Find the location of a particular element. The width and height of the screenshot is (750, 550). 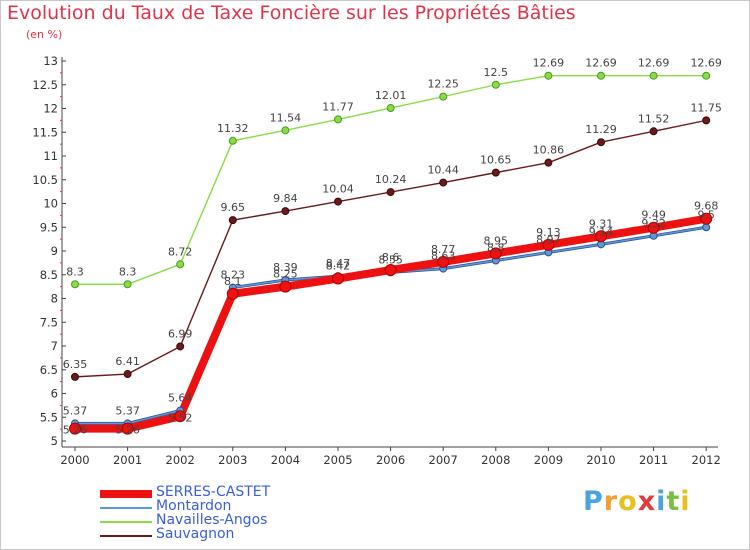

data-label: 8.8 is located at coordinates (496, 248).